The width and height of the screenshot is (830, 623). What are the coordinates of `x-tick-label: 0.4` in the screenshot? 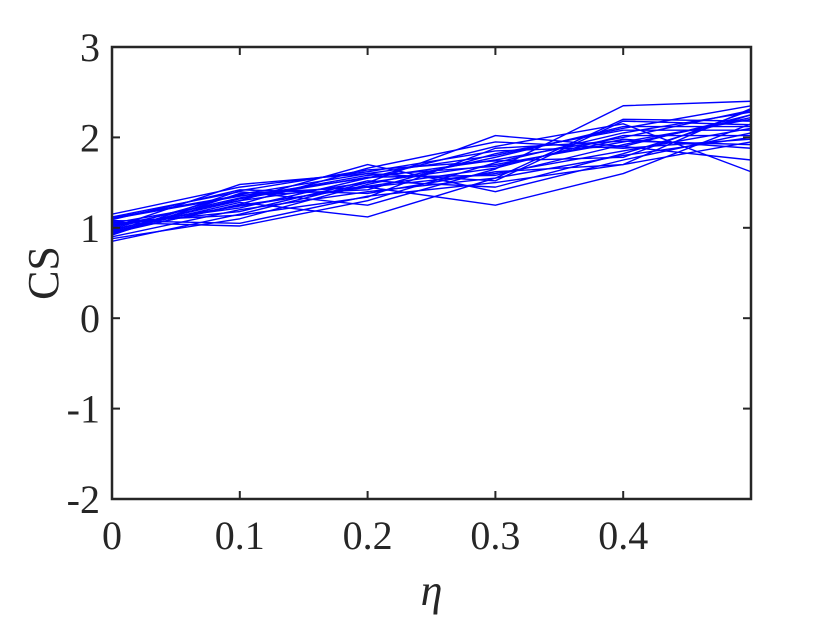 It's located at (623, 535).